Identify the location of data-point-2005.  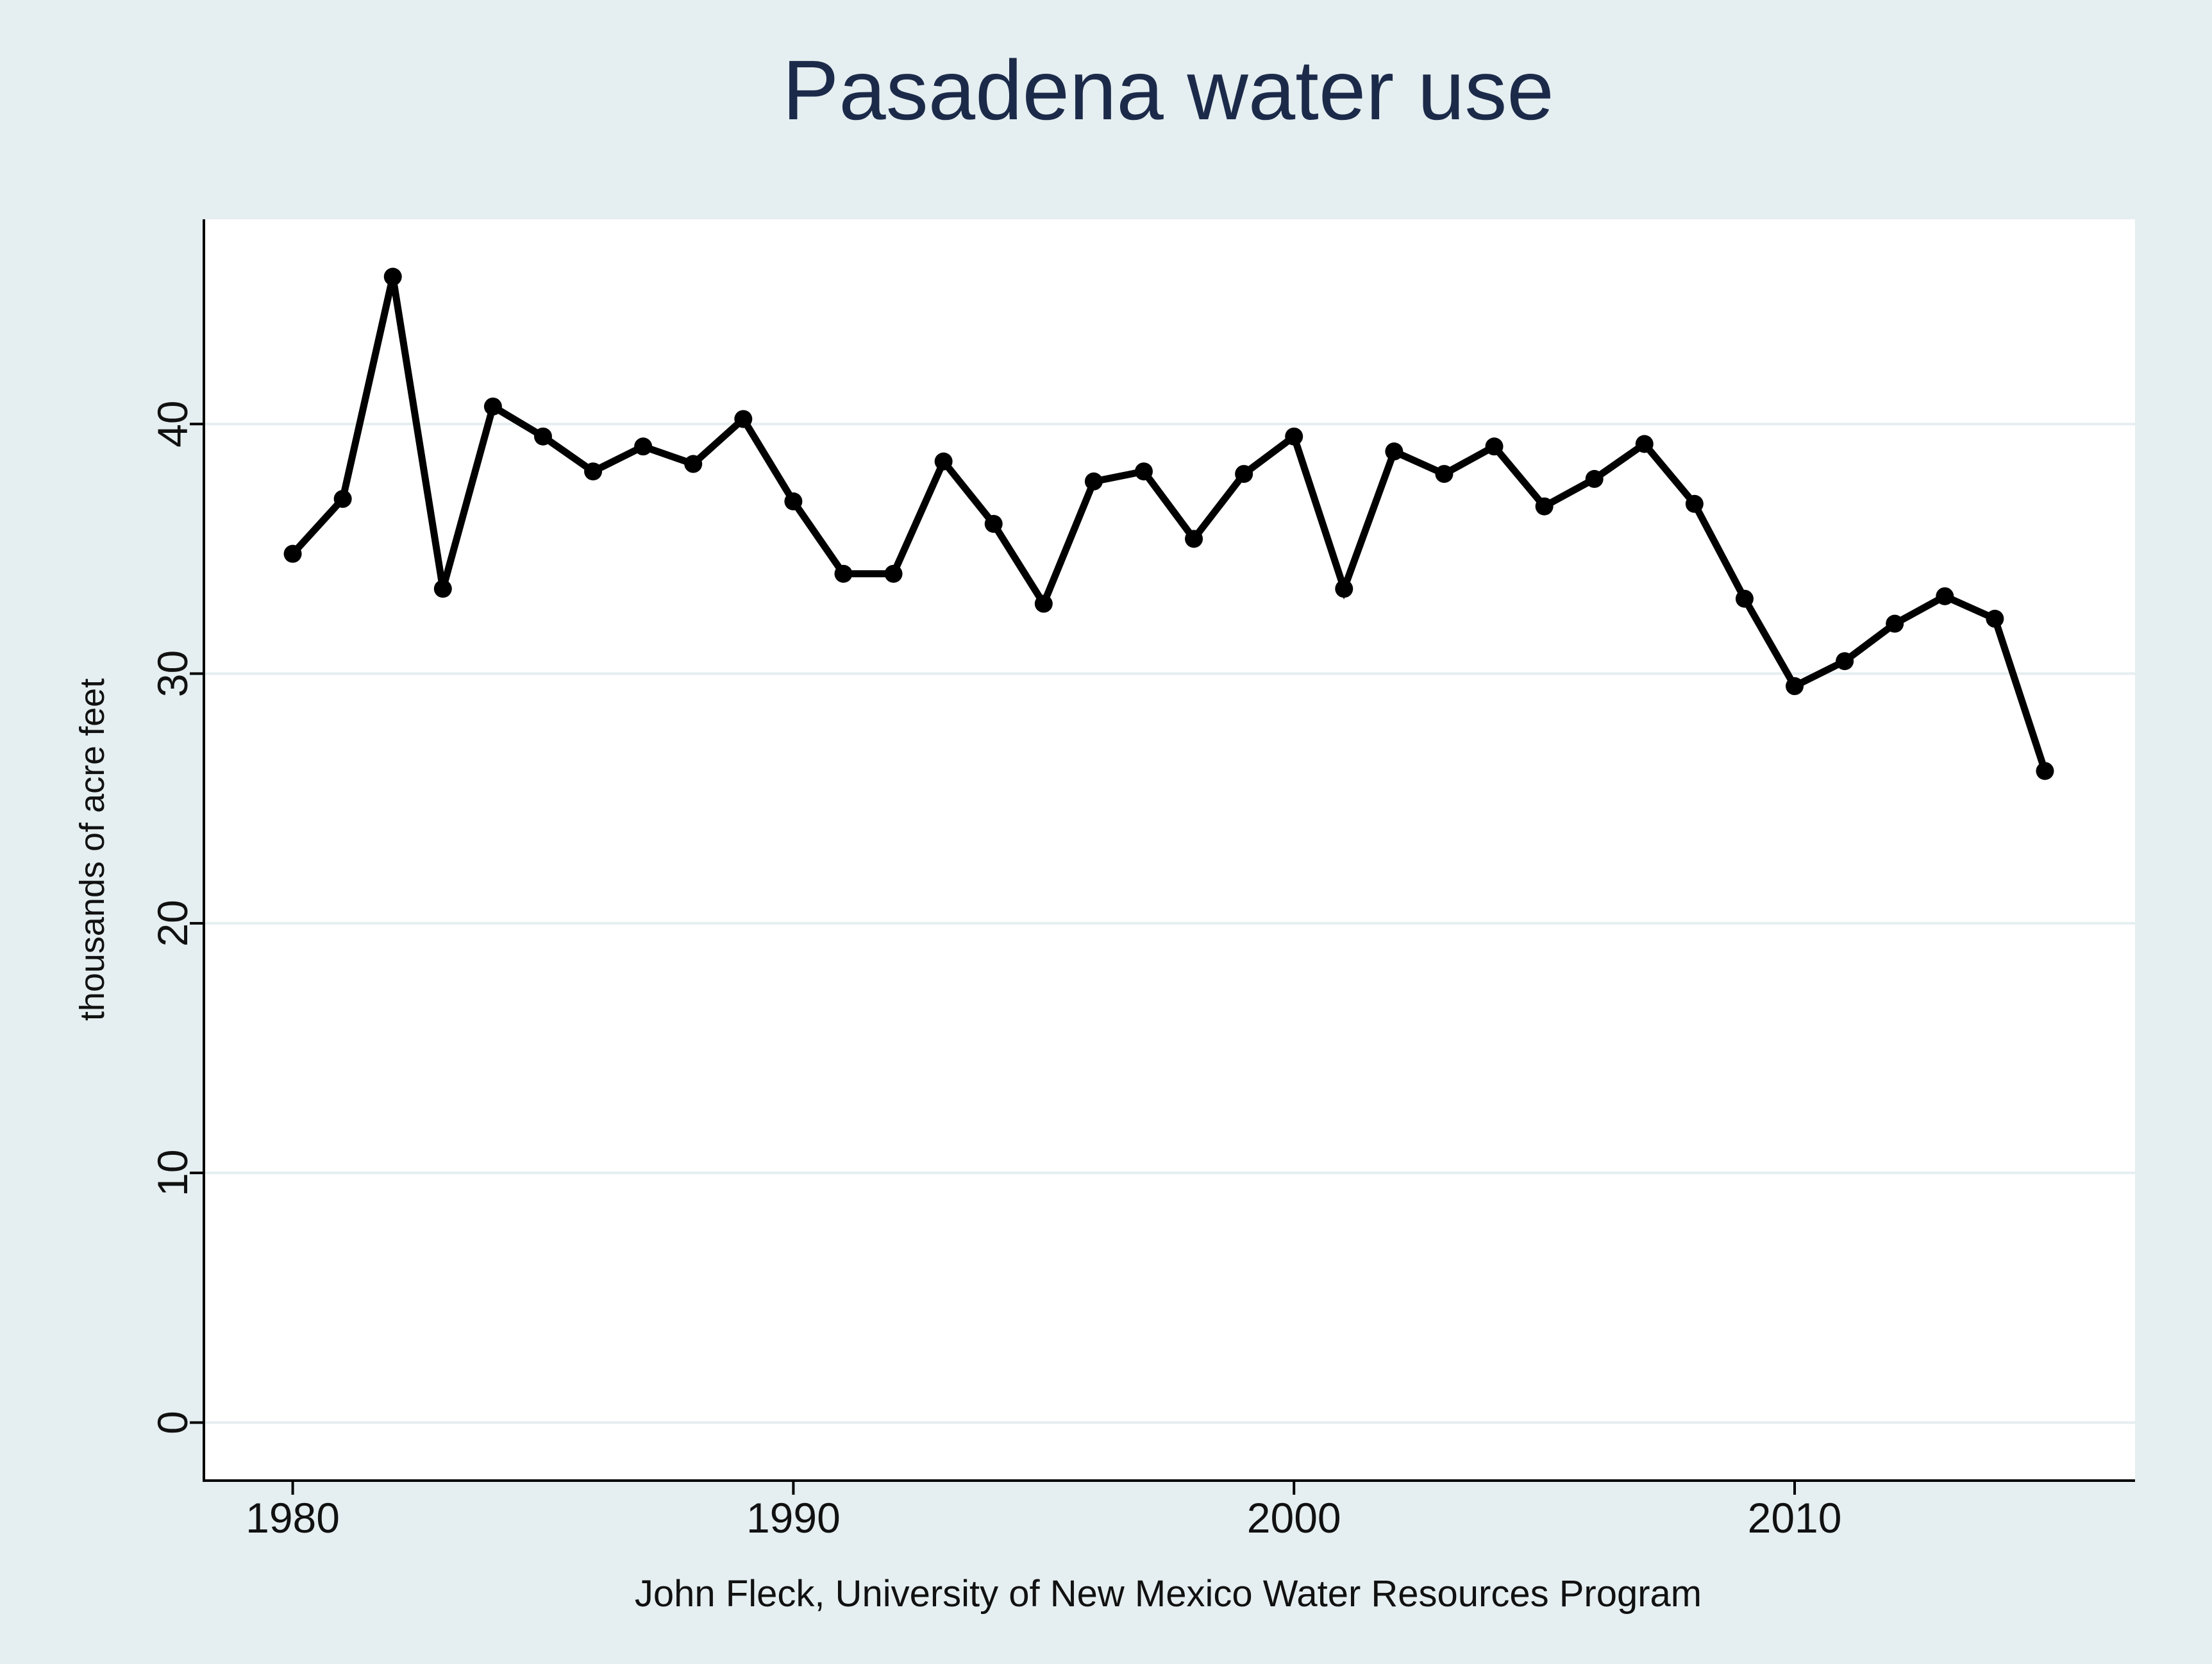
(1544, 506).